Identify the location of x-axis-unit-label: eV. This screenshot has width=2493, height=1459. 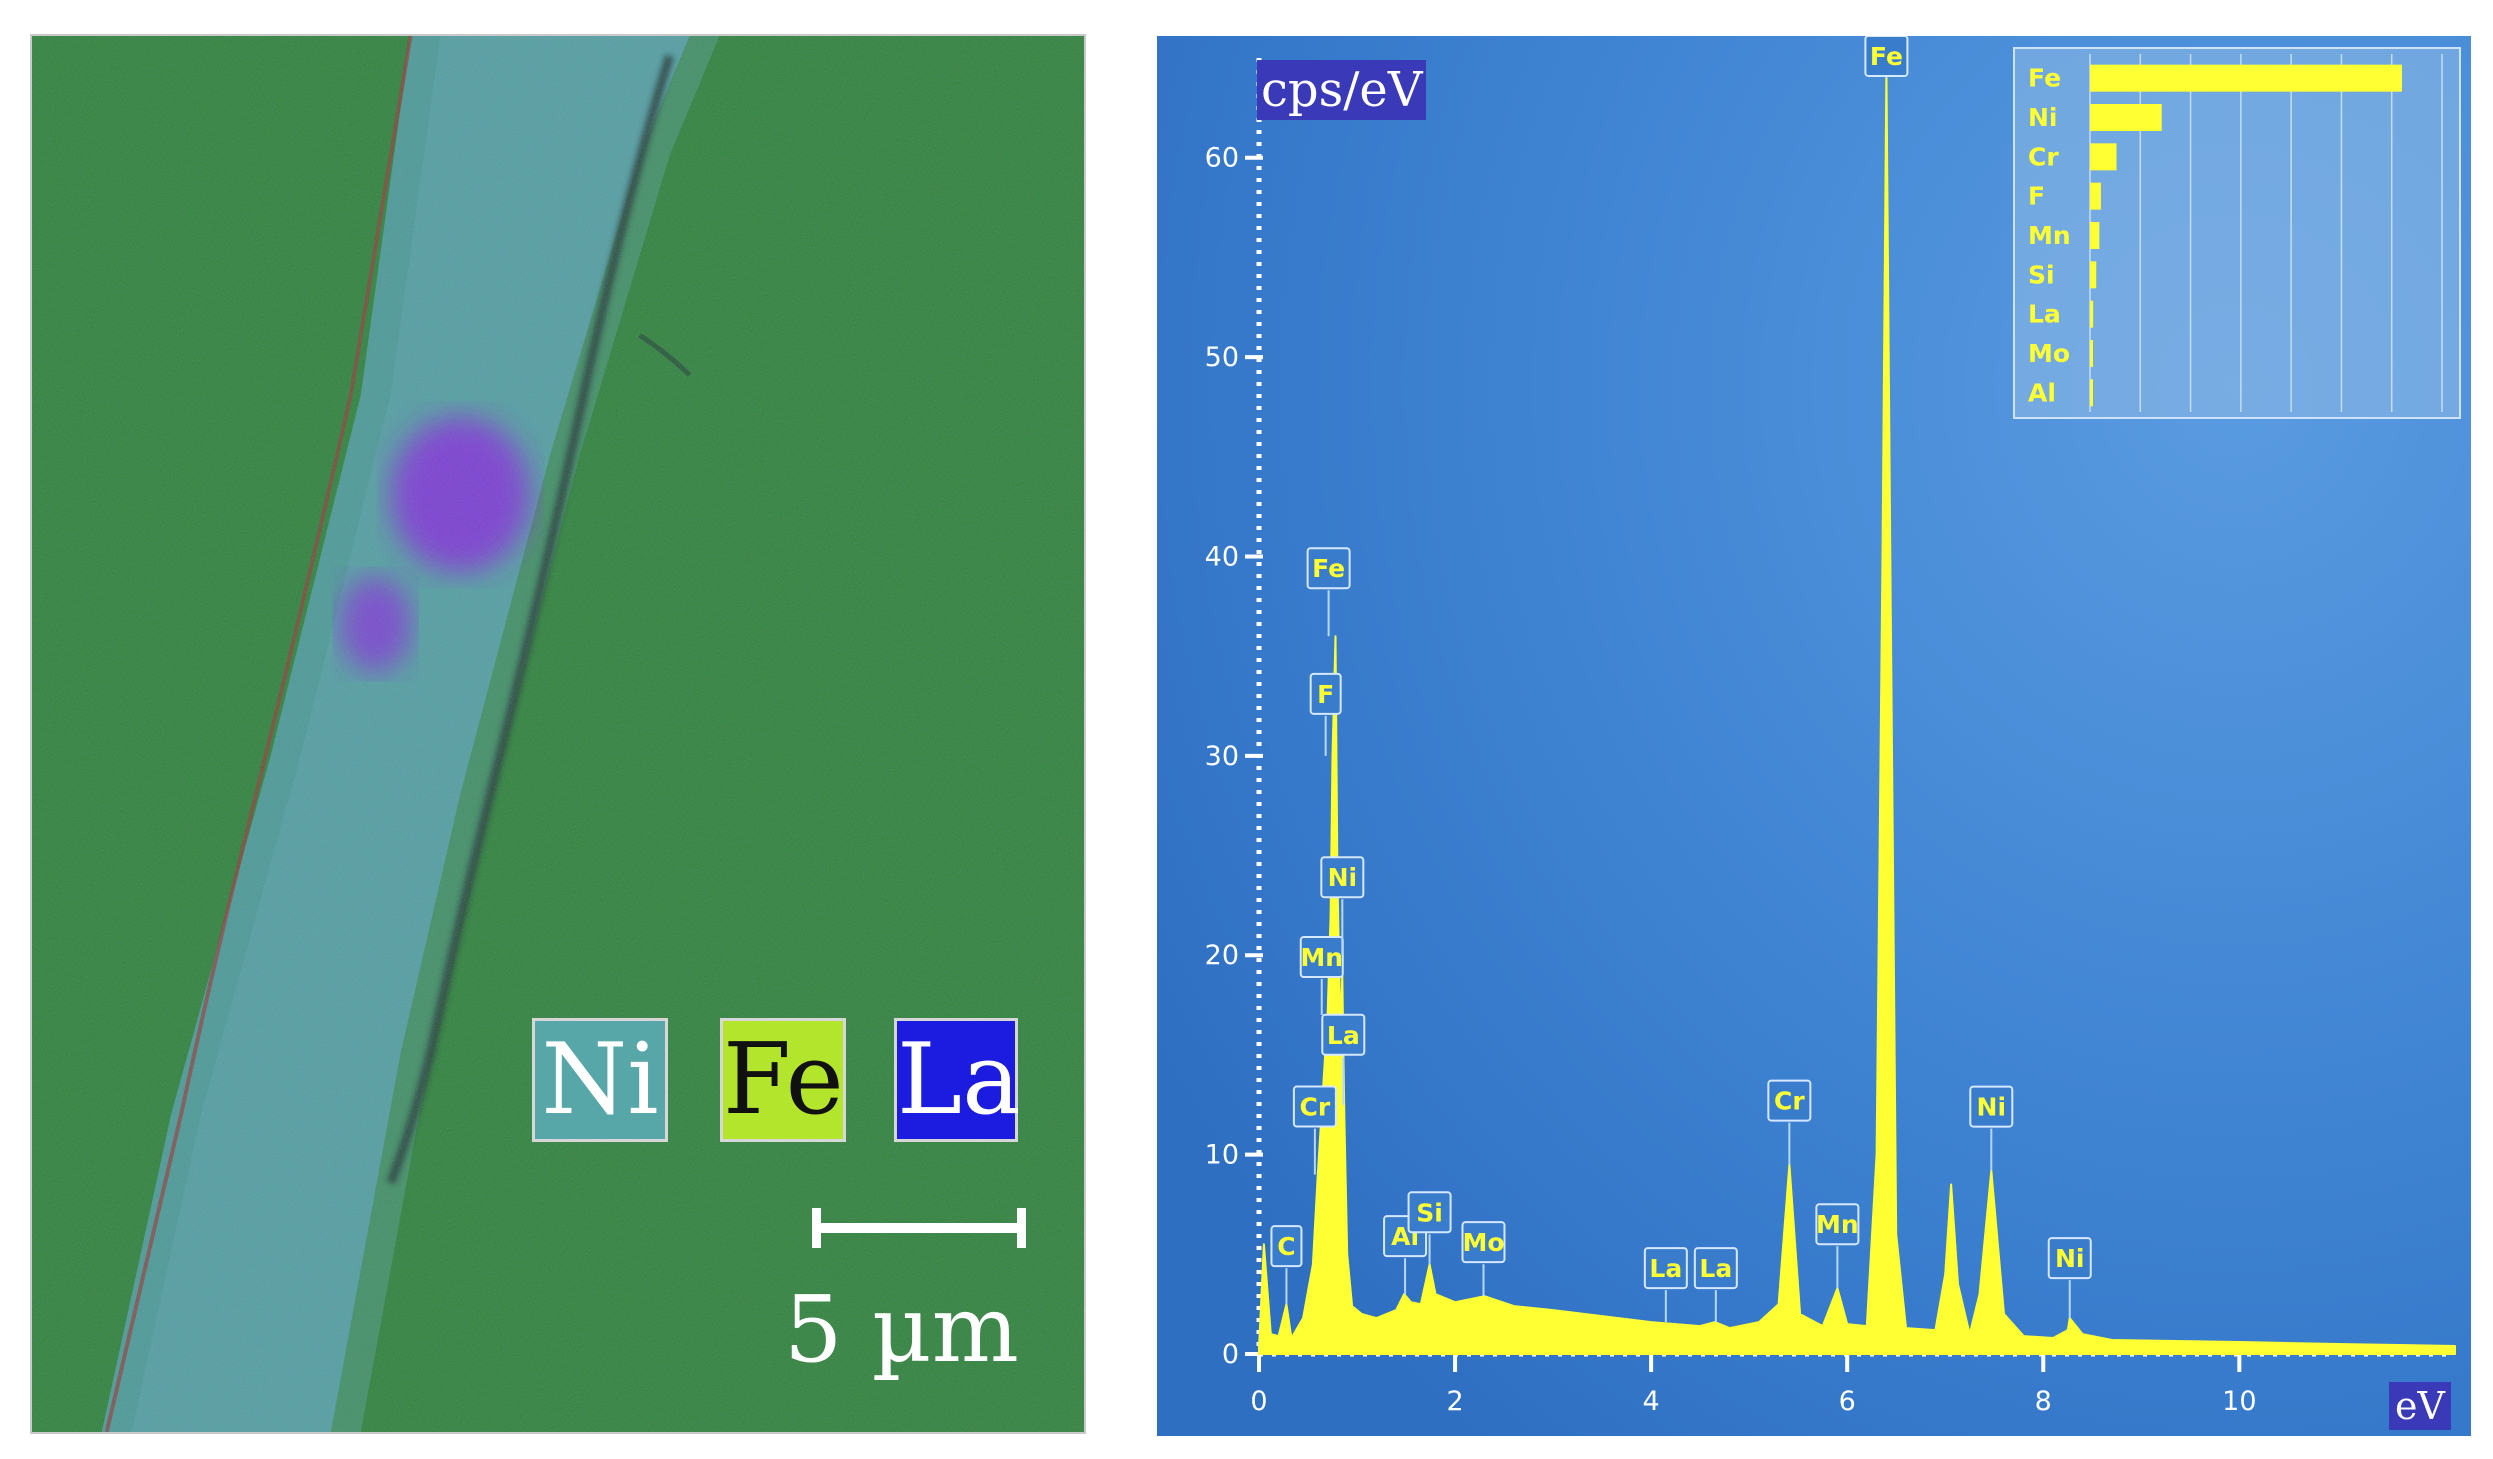
(2420, 1406).